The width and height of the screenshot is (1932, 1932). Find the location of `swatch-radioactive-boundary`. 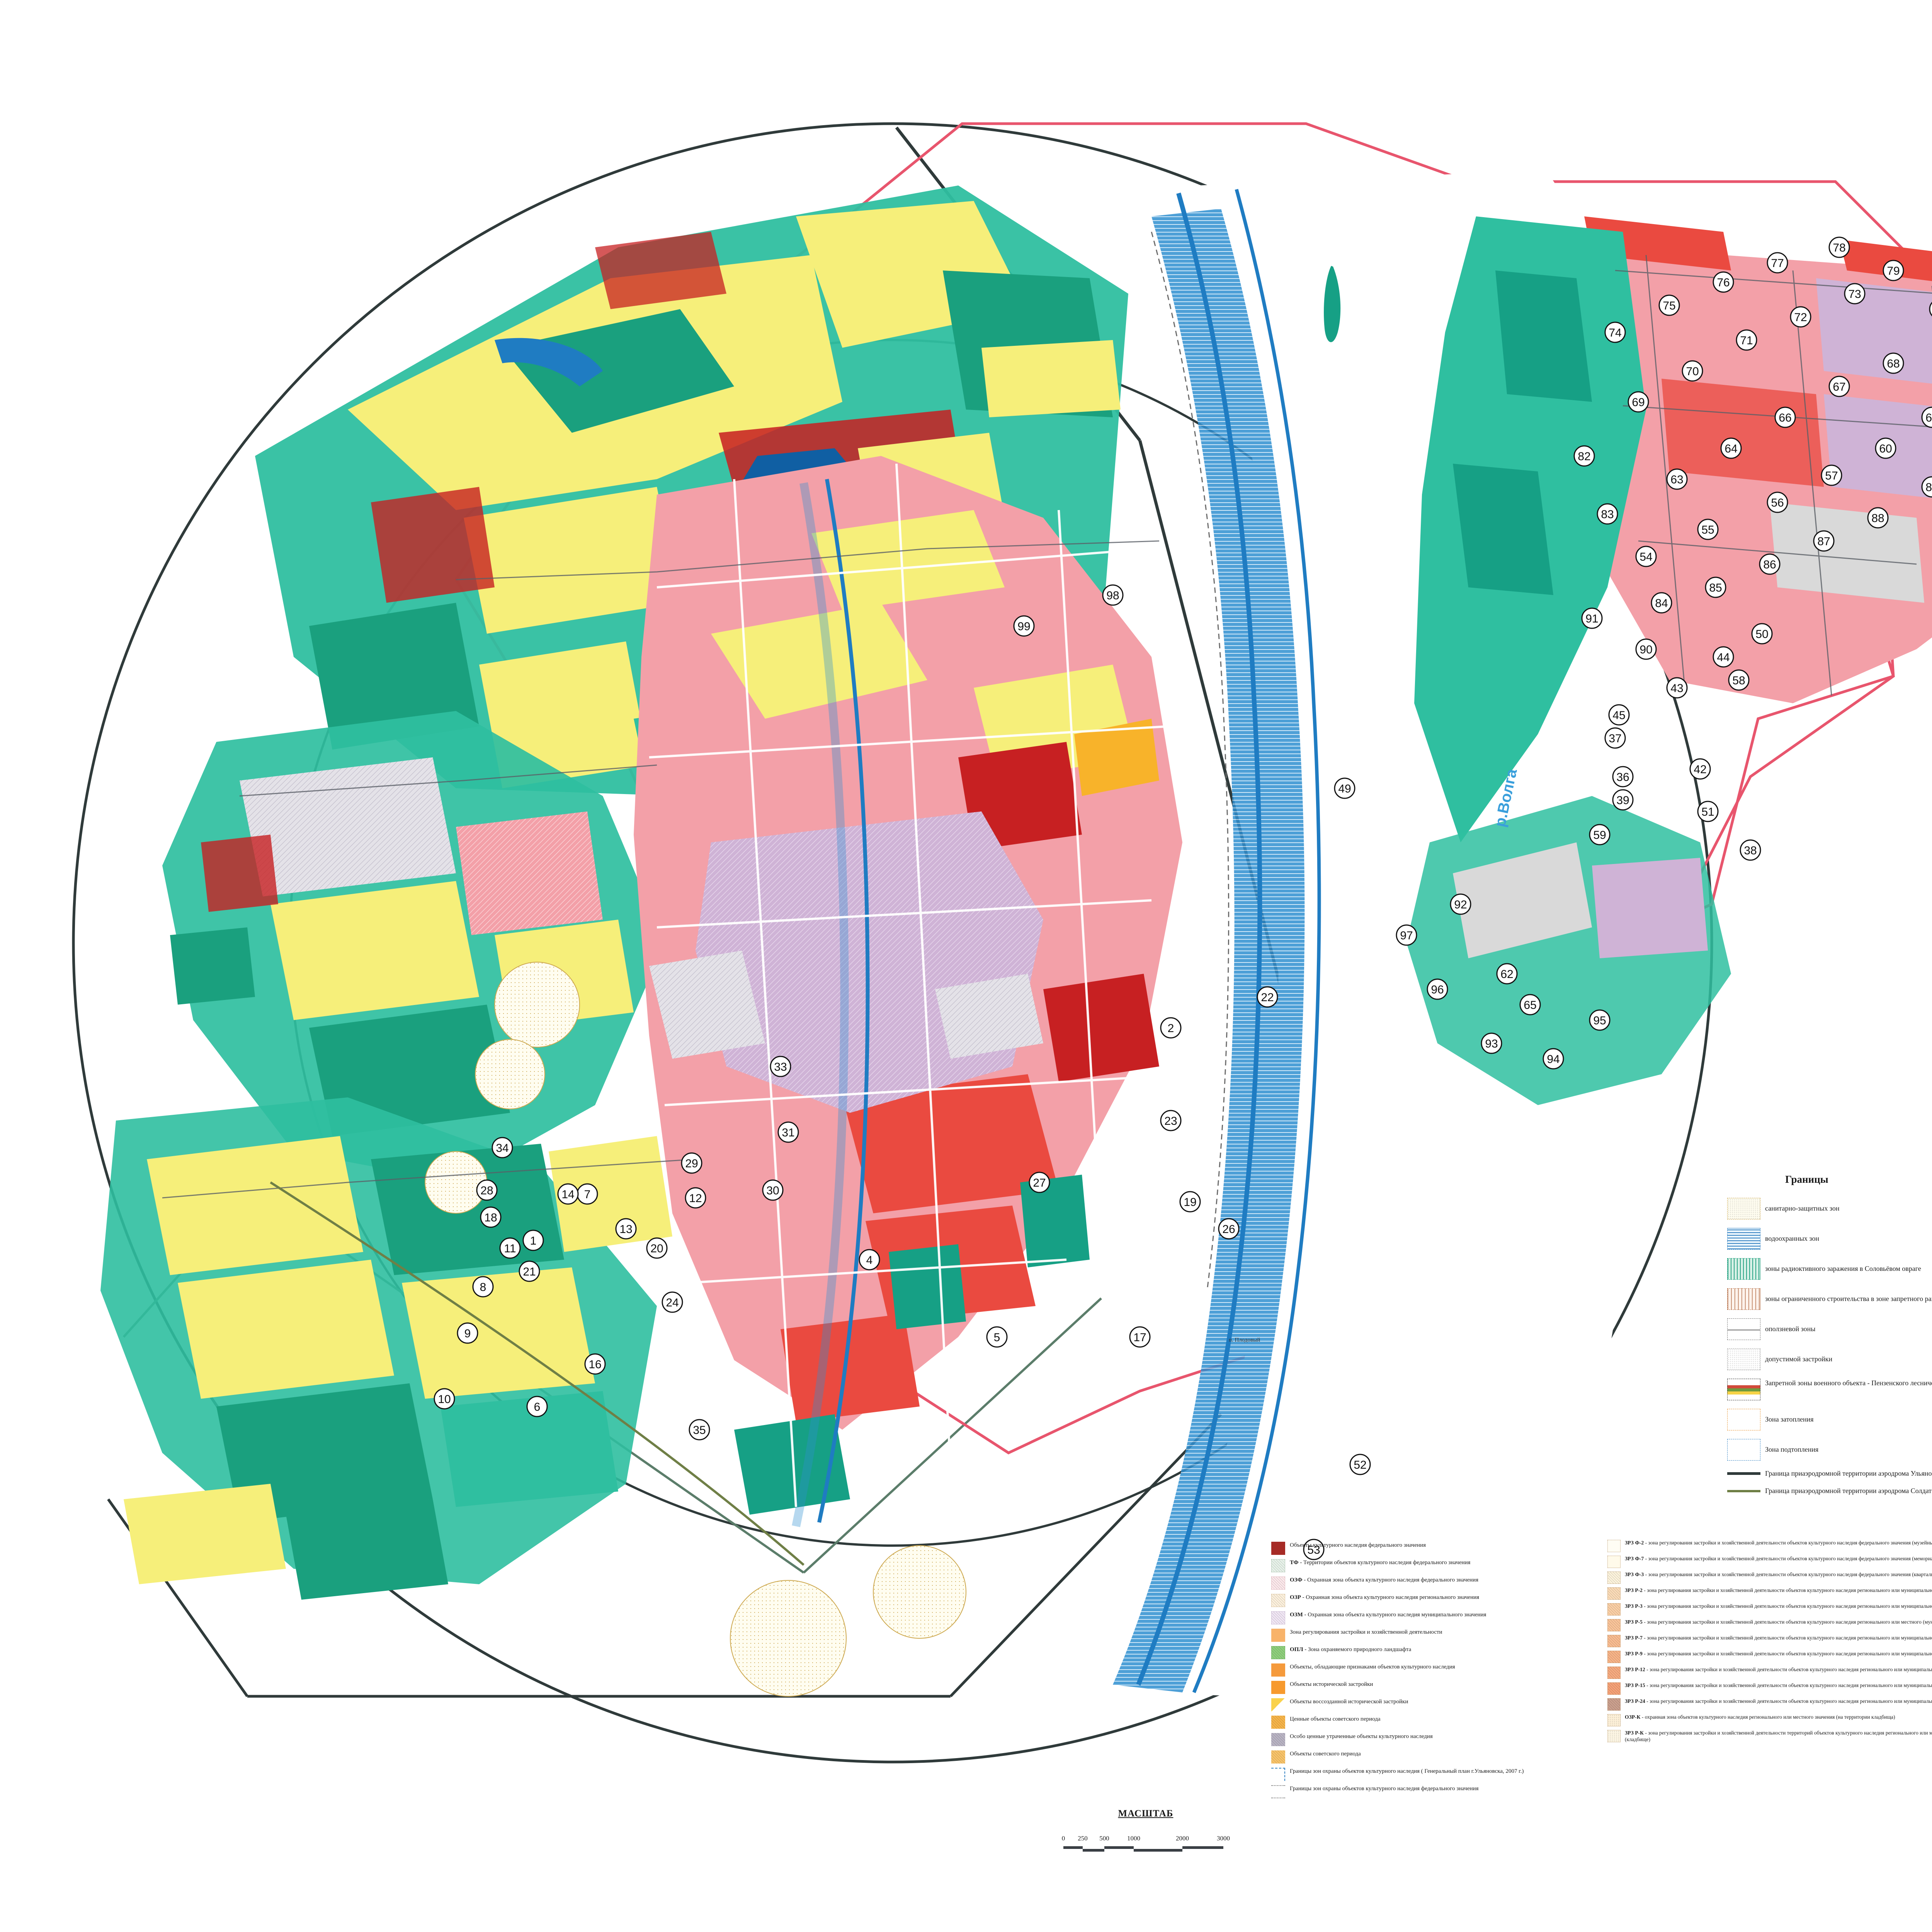

swatch-radioactive-boundary is located at coordinates (1743, 1269).